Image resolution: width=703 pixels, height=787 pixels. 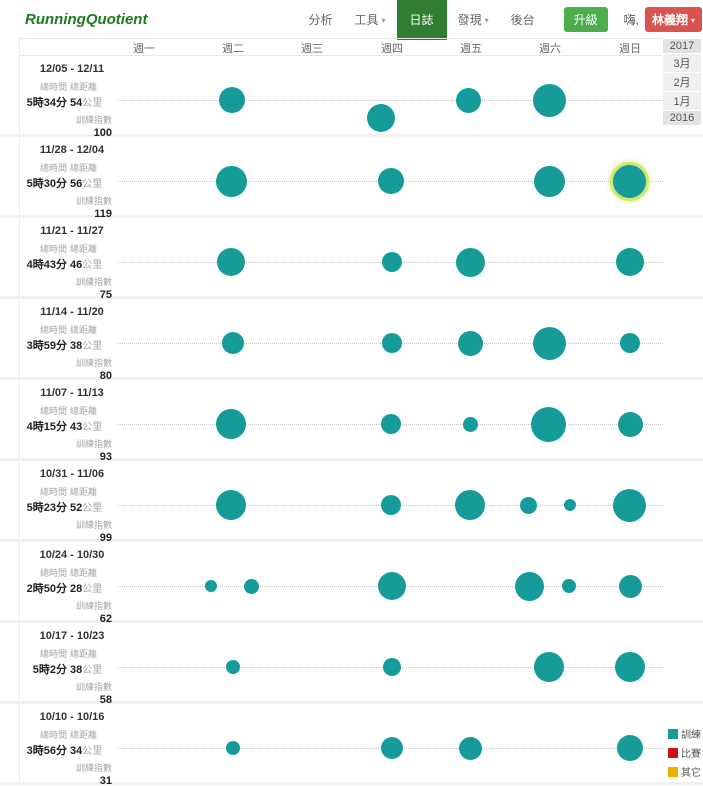 I want to click on week-date-range: 11/21 - 11/27, so click(x=72, y=231).